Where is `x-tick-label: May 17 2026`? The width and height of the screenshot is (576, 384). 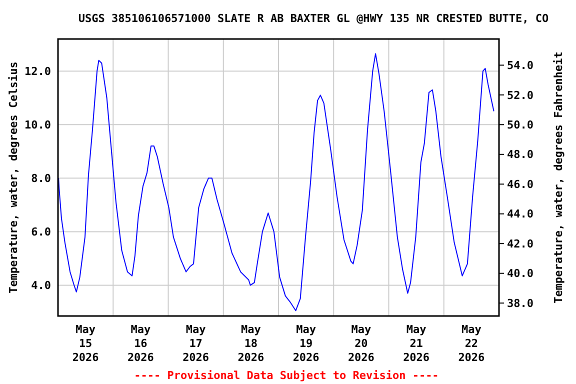
x-tick-label: May 17 2026 is located at coordinates (196, 343).